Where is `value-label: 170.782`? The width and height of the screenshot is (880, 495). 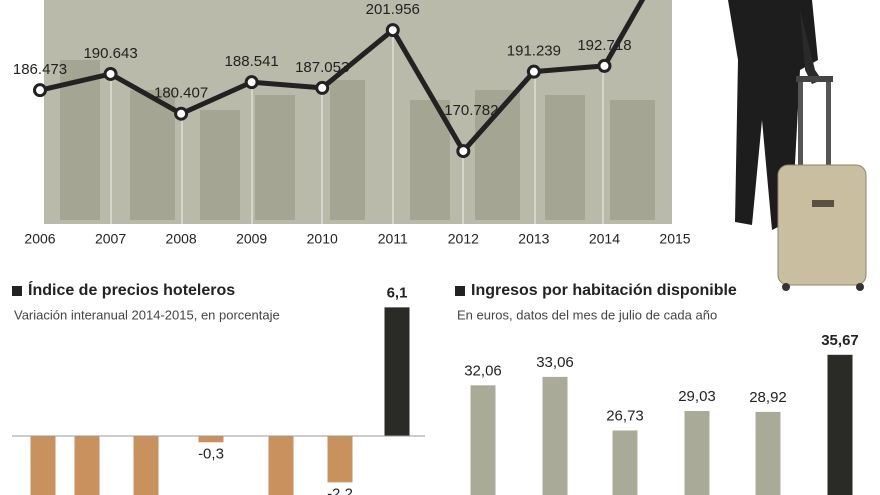 value-label: 170.782 is located at coordinates (471, 110).